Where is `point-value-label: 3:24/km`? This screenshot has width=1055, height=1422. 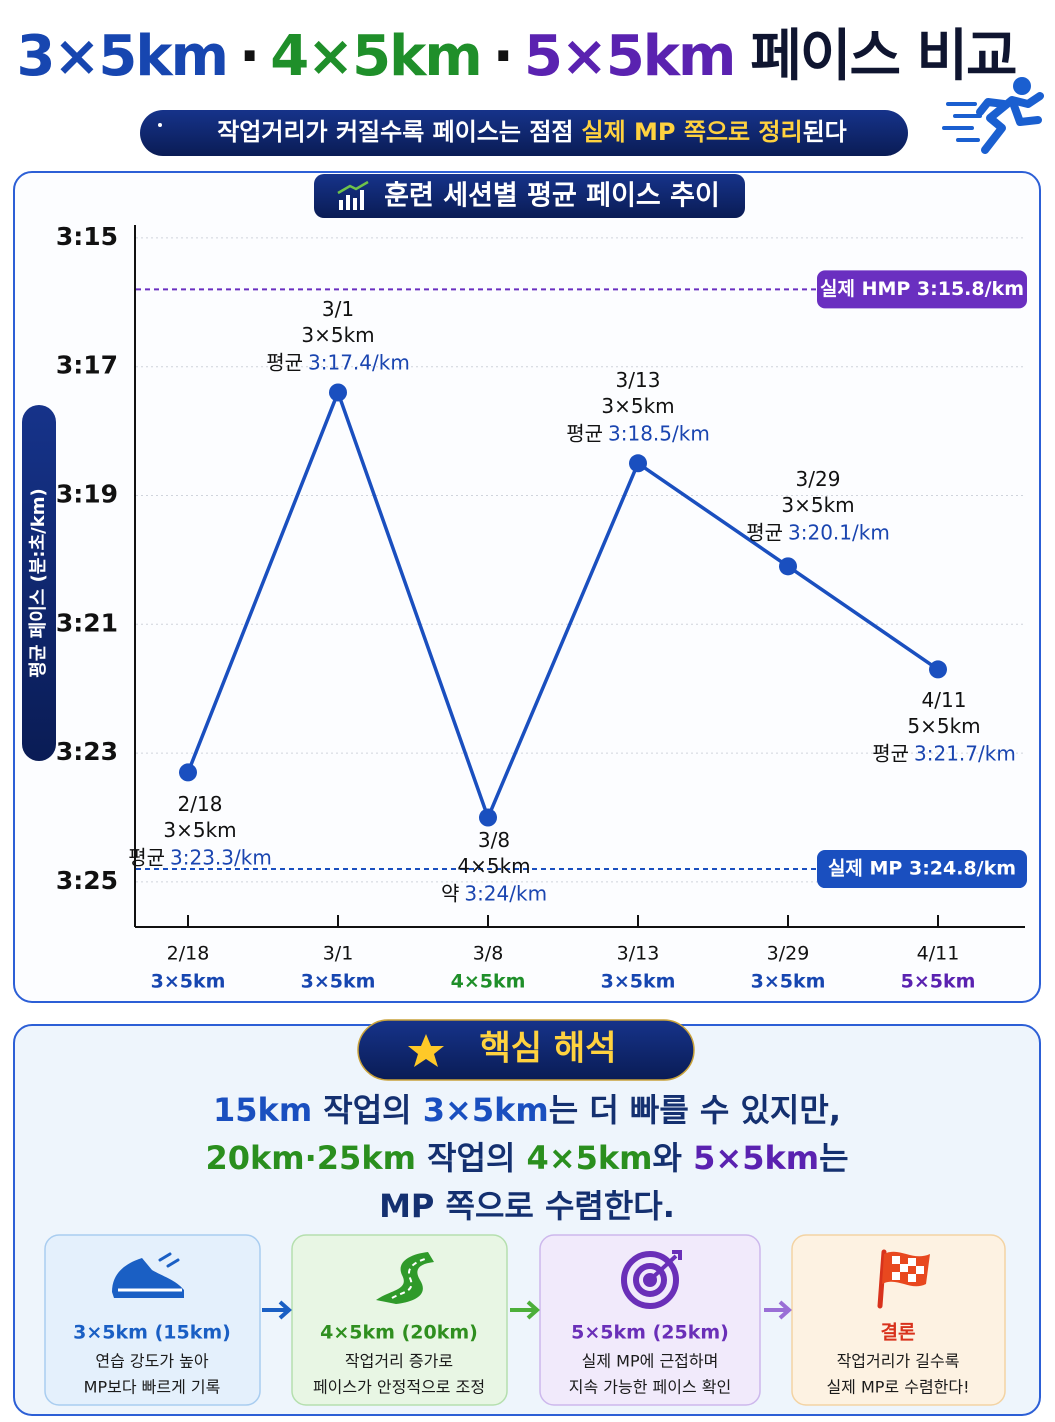
point-value-label: 3:24/km is located at coordinates (505, 893).